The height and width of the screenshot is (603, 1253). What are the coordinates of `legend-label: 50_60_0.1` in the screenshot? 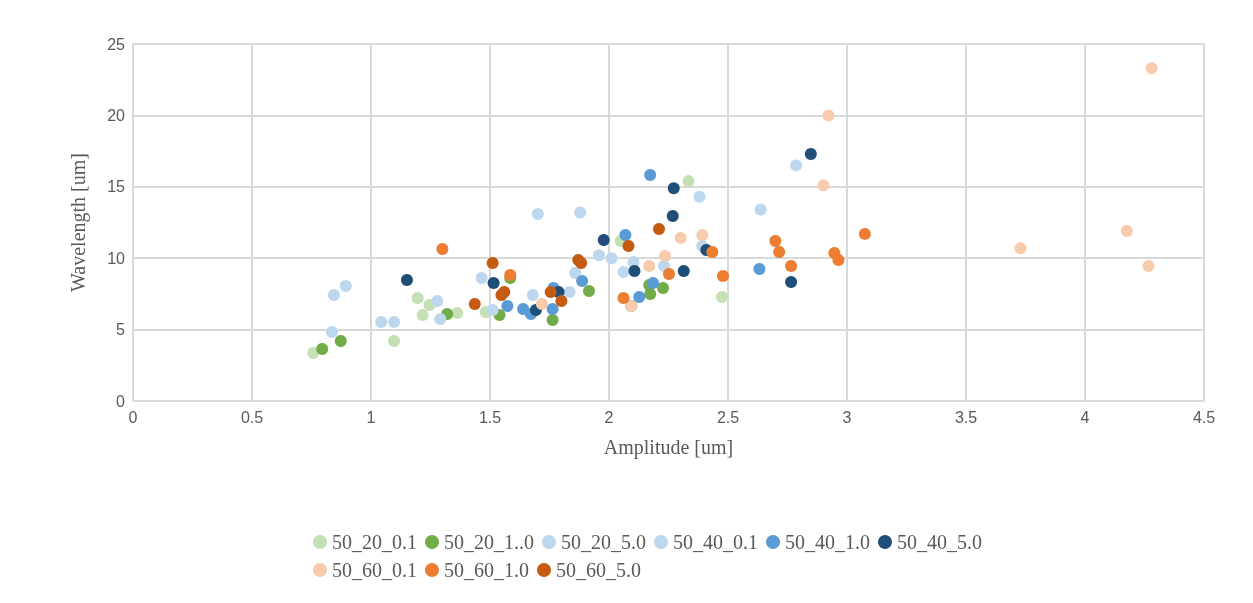 It's located at (374, 570).